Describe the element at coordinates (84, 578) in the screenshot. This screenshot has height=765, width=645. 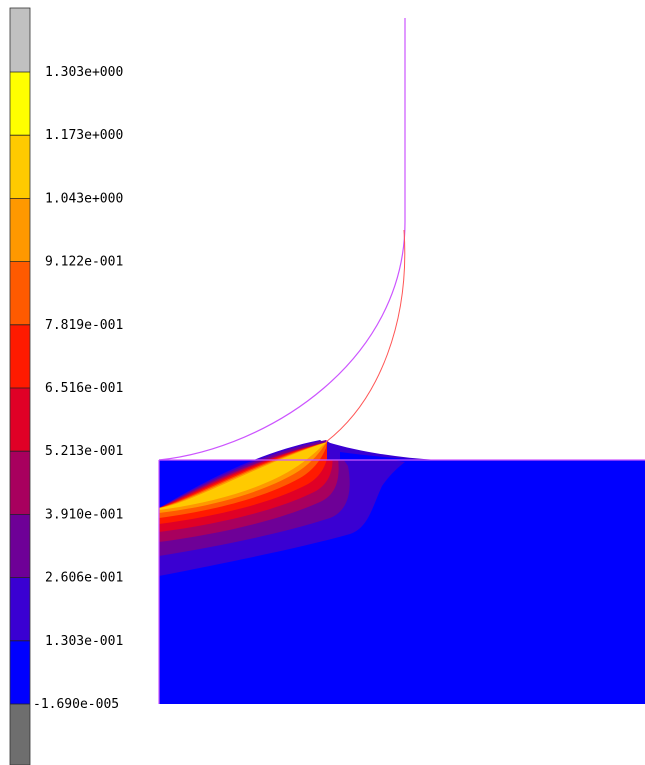
I see `colorbar-tick-label: 2.606e-001` at that location.